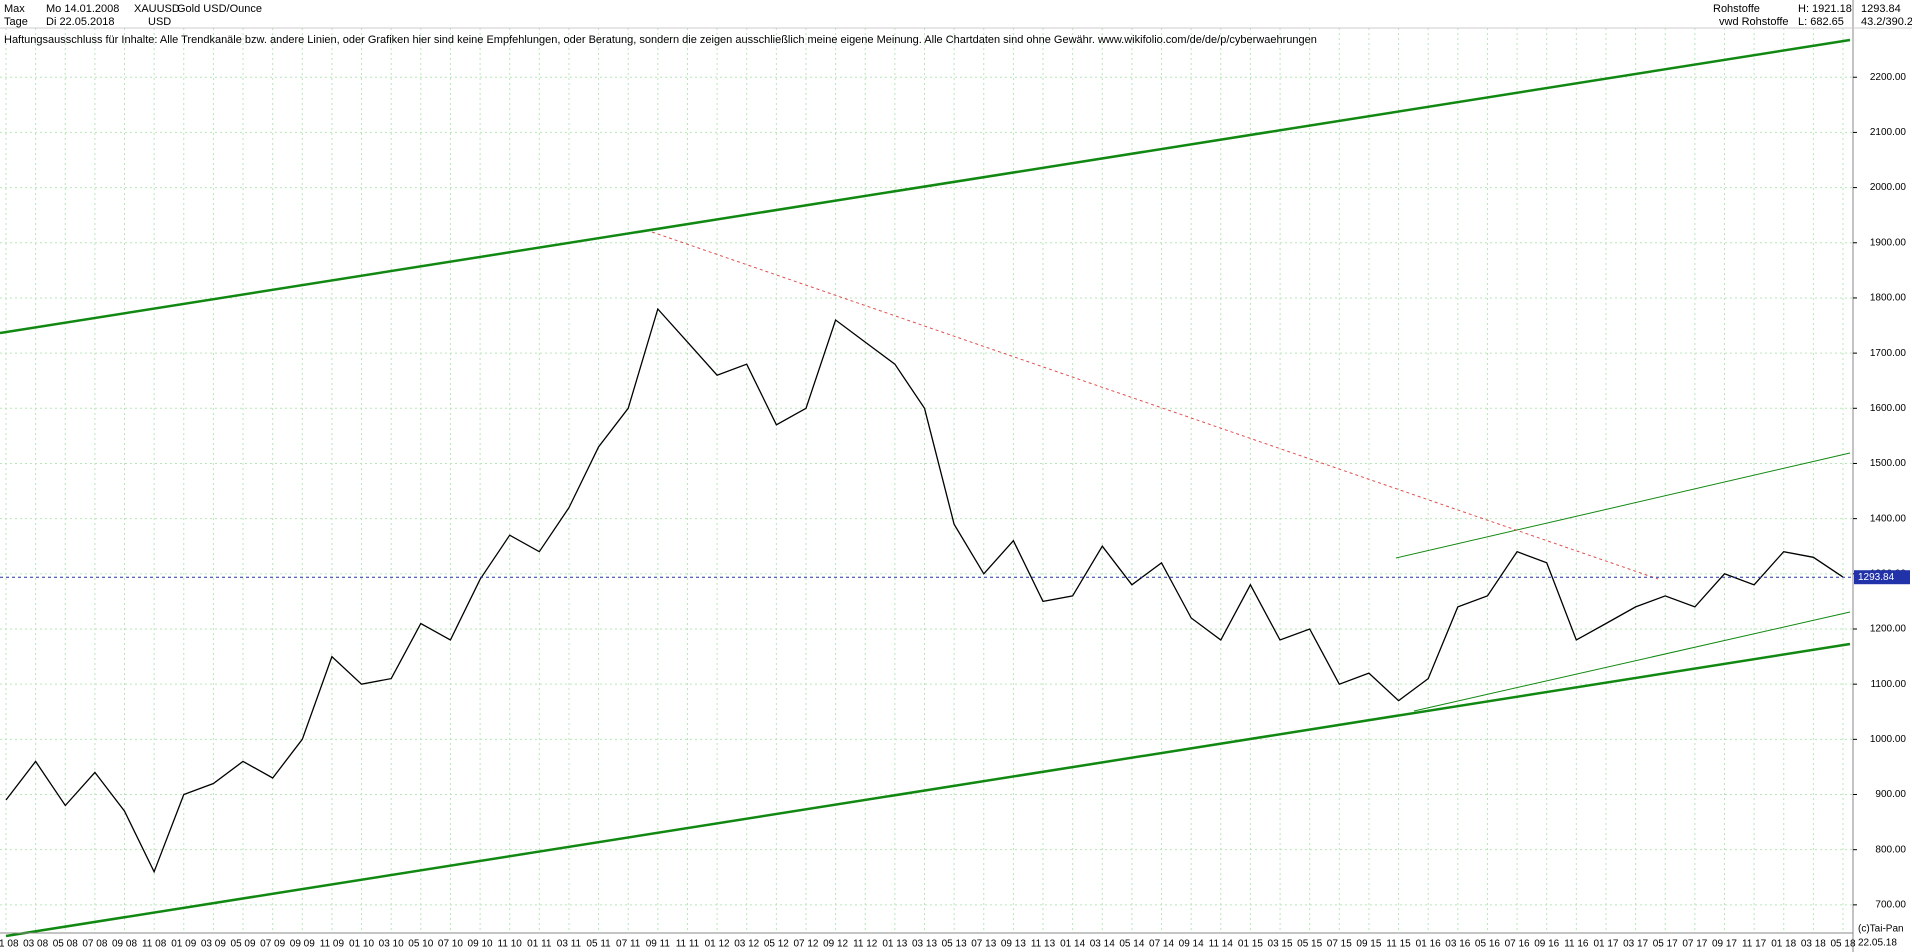 The image size is (1912, 952). What do you see at coordinates (776, 944) in the screenshot?
I see `x-tick-label: 05 12` at bounding box center [776, 944].